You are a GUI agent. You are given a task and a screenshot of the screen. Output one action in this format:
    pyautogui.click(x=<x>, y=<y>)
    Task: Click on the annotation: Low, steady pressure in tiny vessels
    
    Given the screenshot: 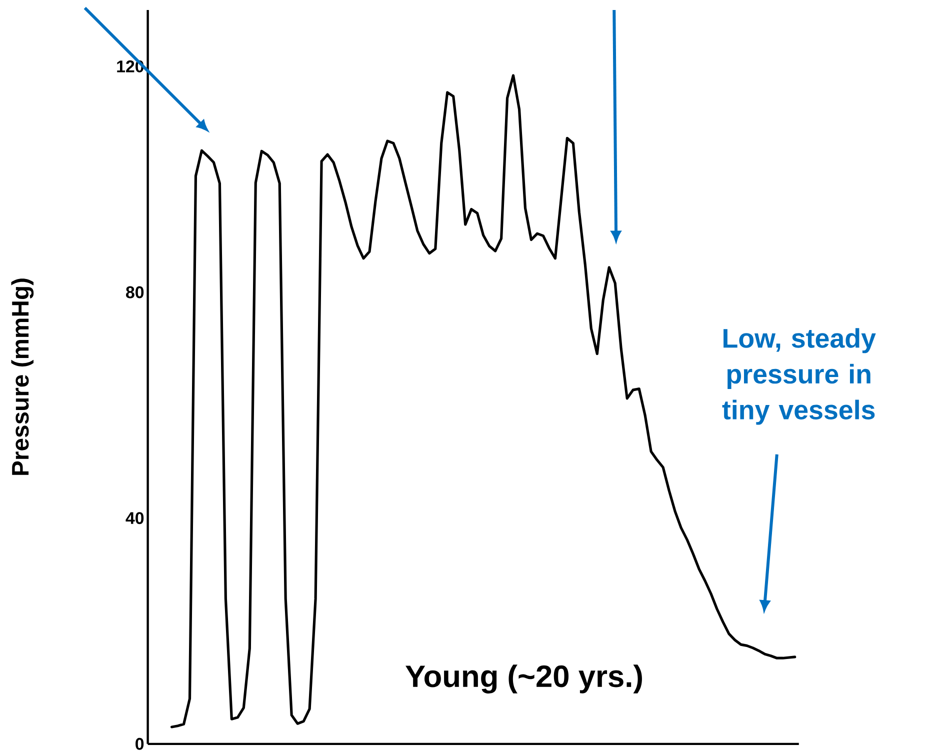 What is the action you would take?
    pyautogui.click(x=799, y=376)
    